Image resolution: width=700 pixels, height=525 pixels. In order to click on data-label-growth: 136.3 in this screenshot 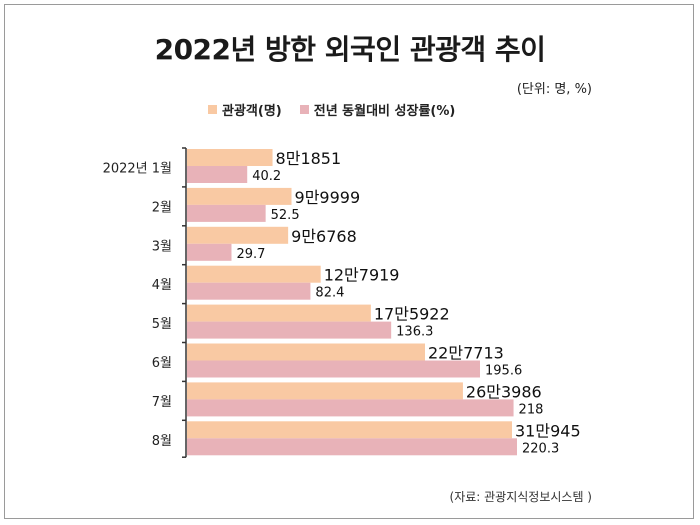, I will do `click(414, 332)`.